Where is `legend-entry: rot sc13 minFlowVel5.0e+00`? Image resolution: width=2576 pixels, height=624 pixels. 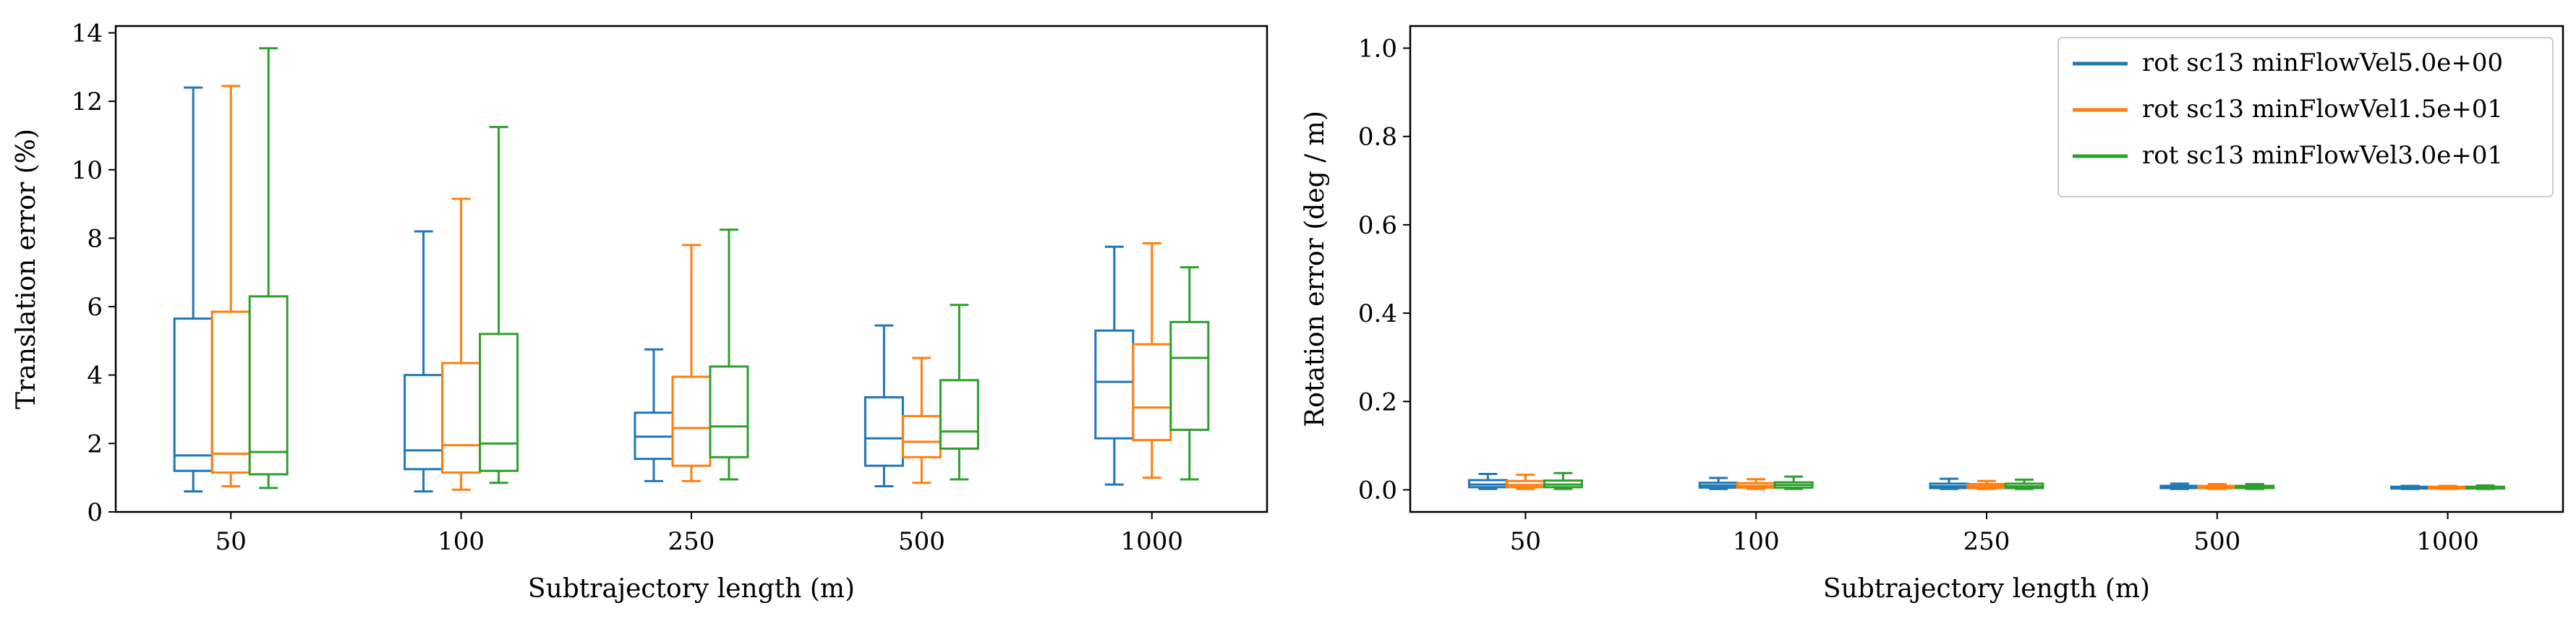 legend-entry: rot sc13 minFlowVel5.0e+00 is located at coordinates (2322, 62).